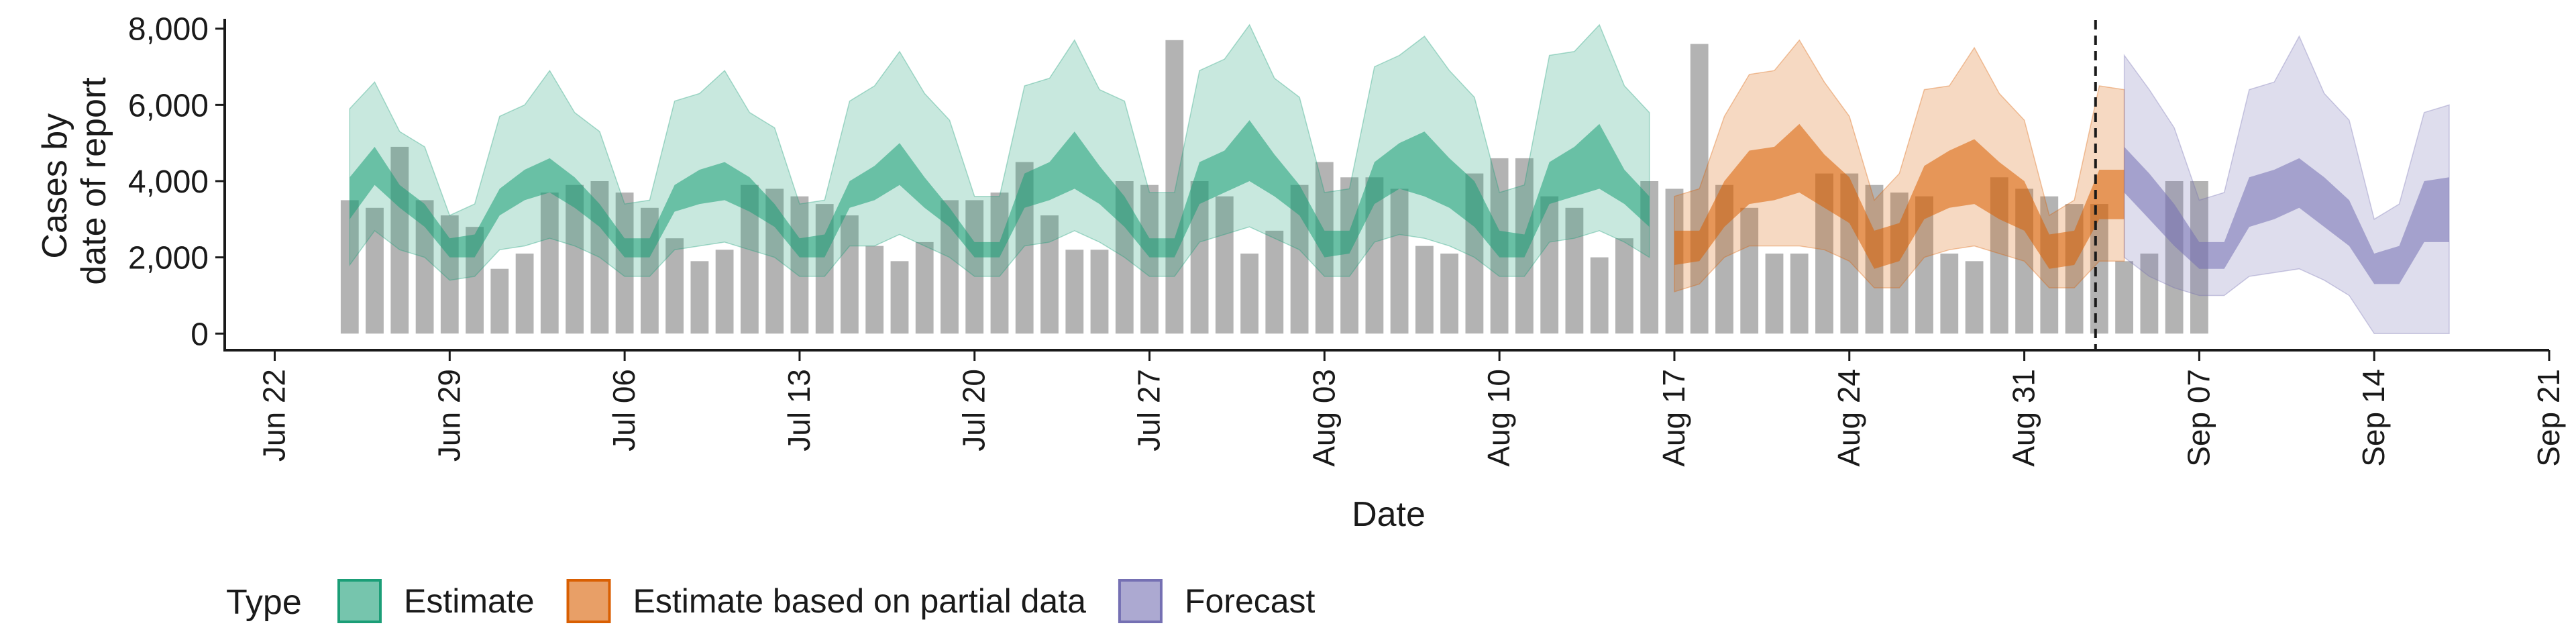 Image resolution: width=2576 pixels, height=644 pixels. I want to click on estimate-based-on-partial-data-outer-band, so click(1899, 165).